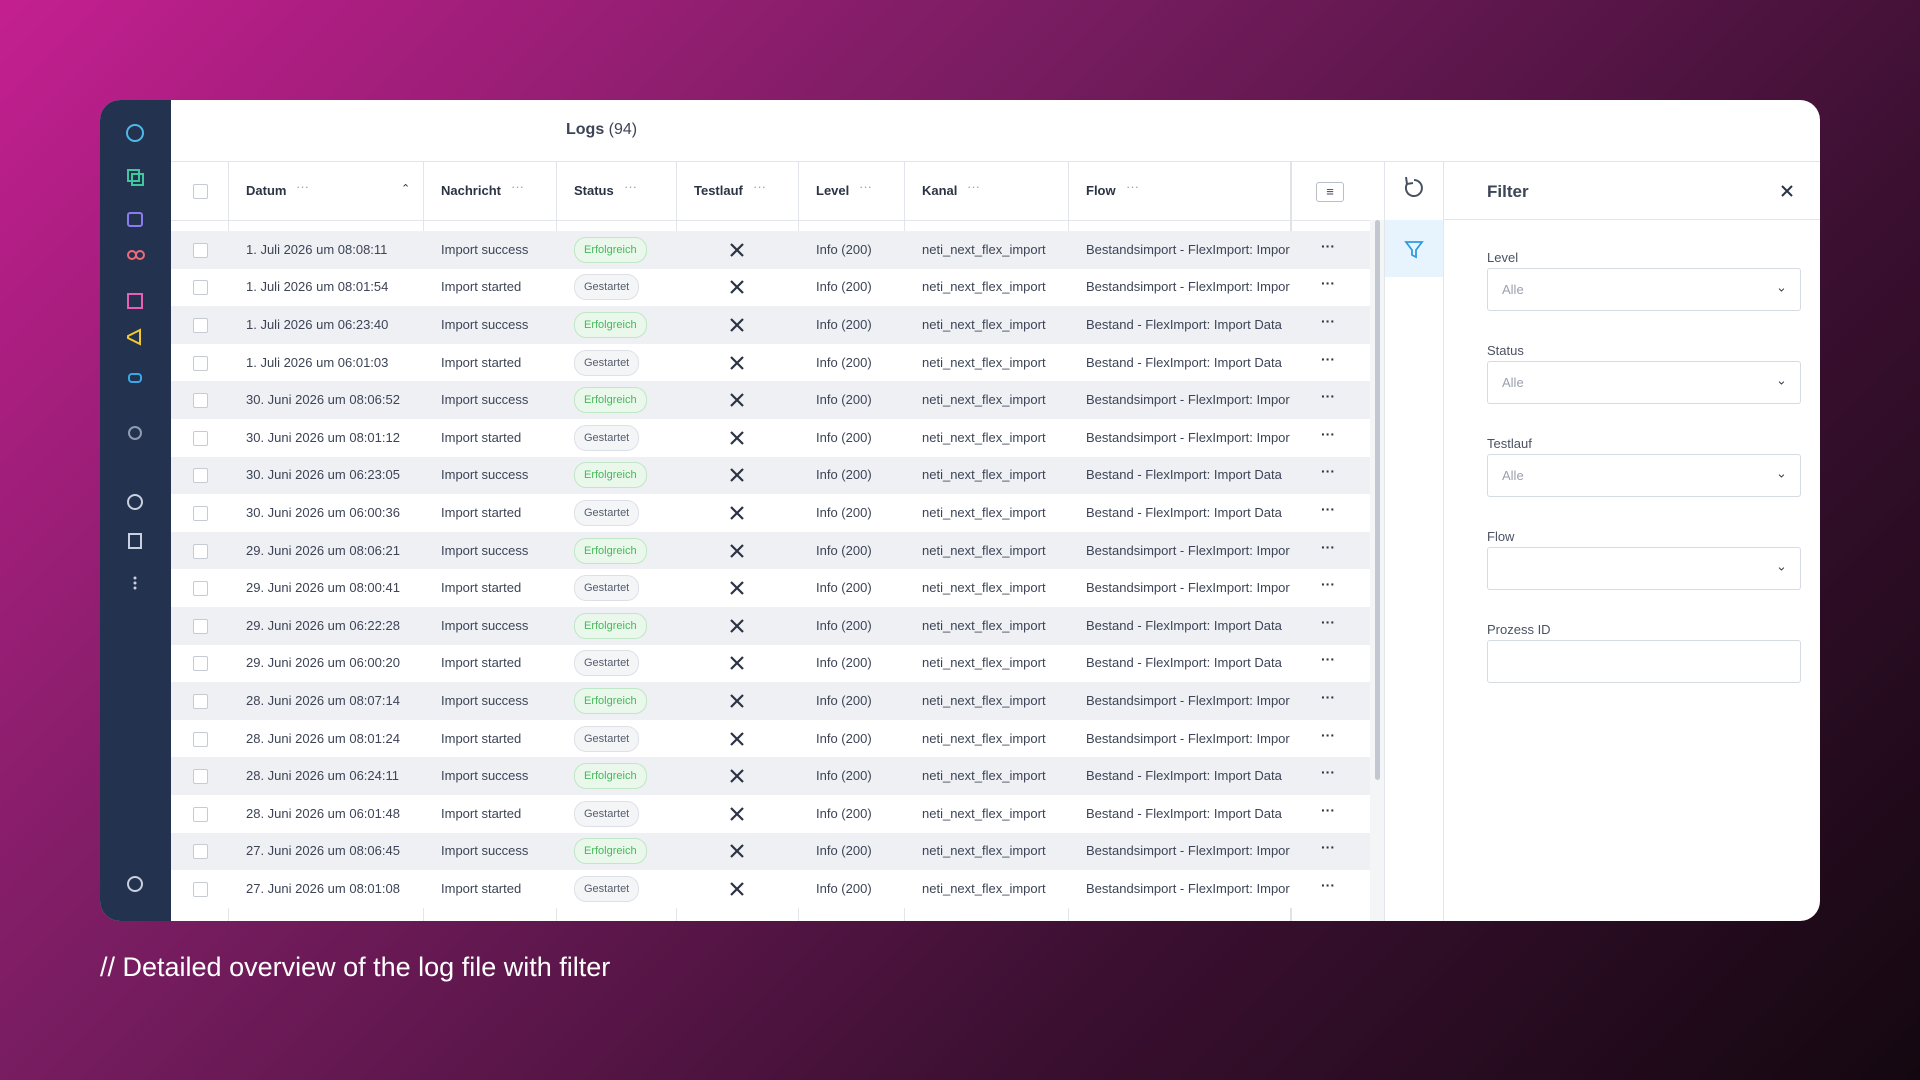 This screenshot has width=1920, height=1080. Describe the element at coordinates (1644, 568) in the screenshot. I see `filter-input: ⌃` at that location.